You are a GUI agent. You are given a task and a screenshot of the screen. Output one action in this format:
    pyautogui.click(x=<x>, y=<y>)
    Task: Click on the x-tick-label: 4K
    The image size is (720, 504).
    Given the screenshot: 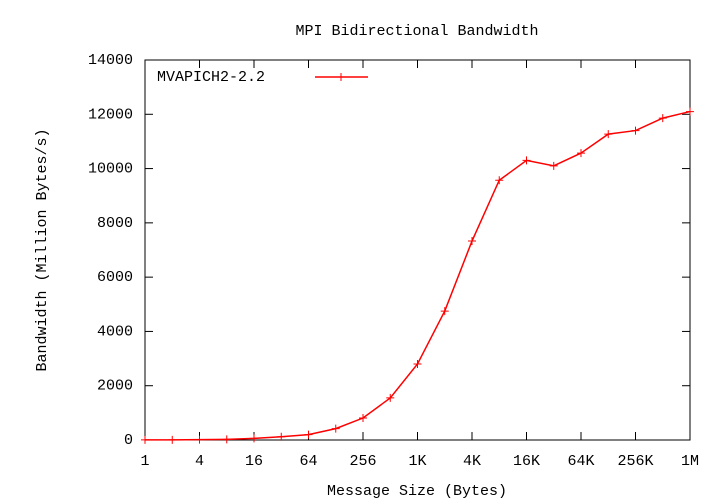 What is the action you would take?
    pyautogui.click(x=472, y=461)
    